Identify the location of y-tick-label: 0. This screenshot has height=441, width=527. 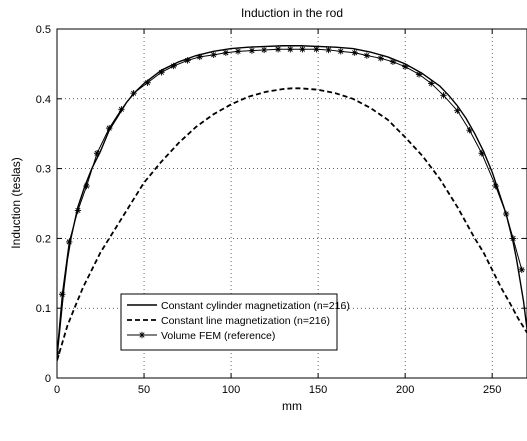
(48, 379).